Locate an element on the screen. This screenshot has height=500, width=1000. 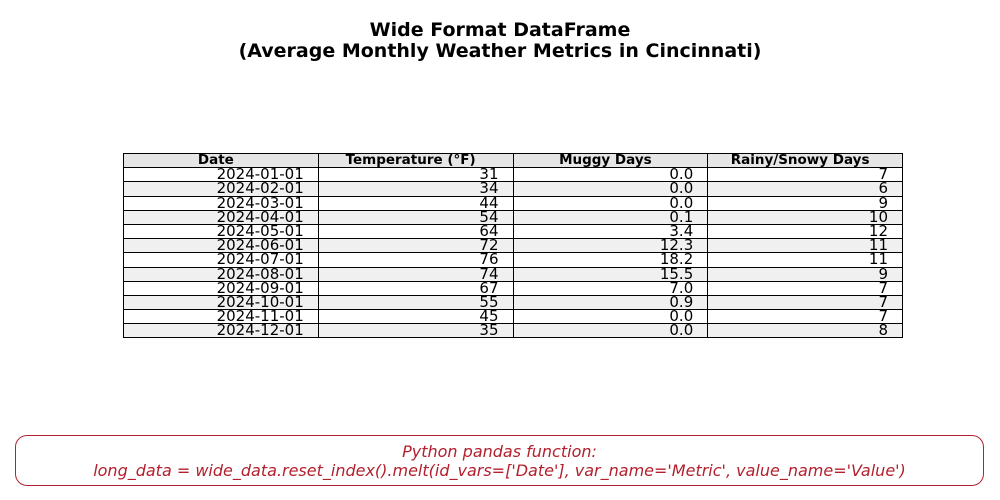
table-cell: 67 is located at coordinates (415, 288).